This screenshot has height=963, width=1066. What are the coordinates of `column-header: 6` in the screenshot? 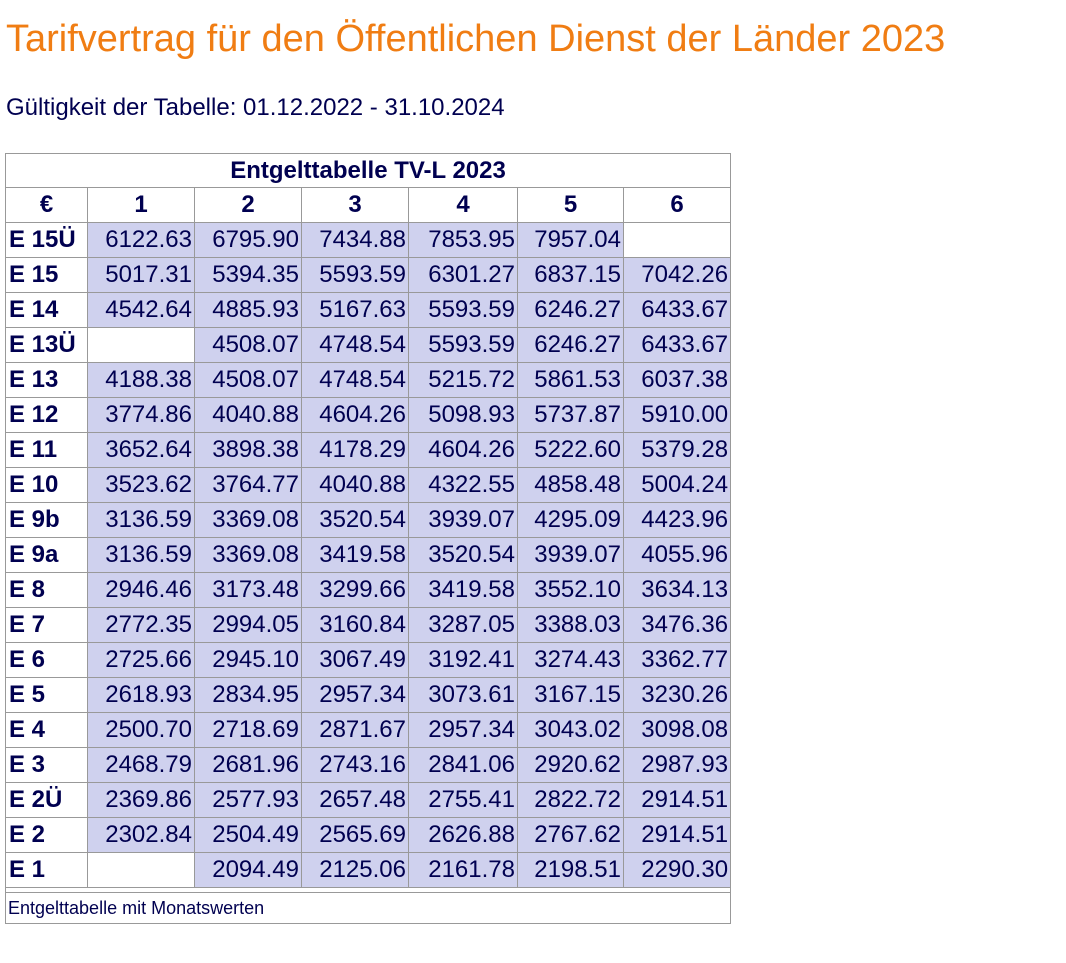 It's located at (677, 205).